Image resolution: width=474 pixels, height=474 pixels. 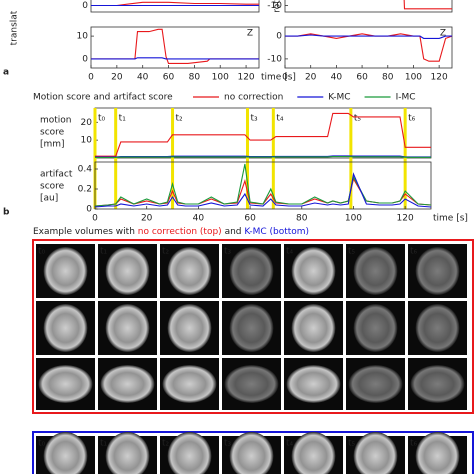 What do you see at coordinates (276, 232) in the screenshot?
I see `caption-part: K-MC (bottom)` at bounding box center [276, 232].